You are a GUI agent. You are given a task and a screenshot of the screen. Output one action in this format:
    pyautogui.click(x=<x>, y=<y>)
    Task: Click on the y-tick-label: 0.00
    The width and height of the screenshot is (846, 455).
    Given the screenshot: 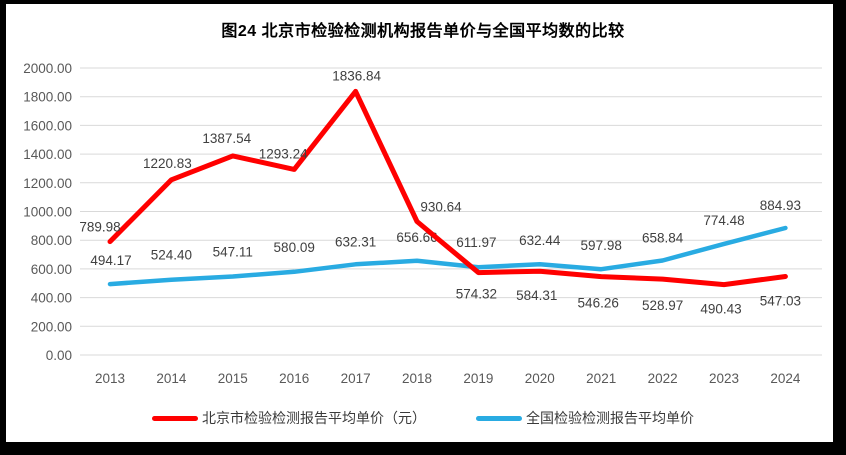 What is the action you would take?
    pyautogui.click(x=59, y=355)
    